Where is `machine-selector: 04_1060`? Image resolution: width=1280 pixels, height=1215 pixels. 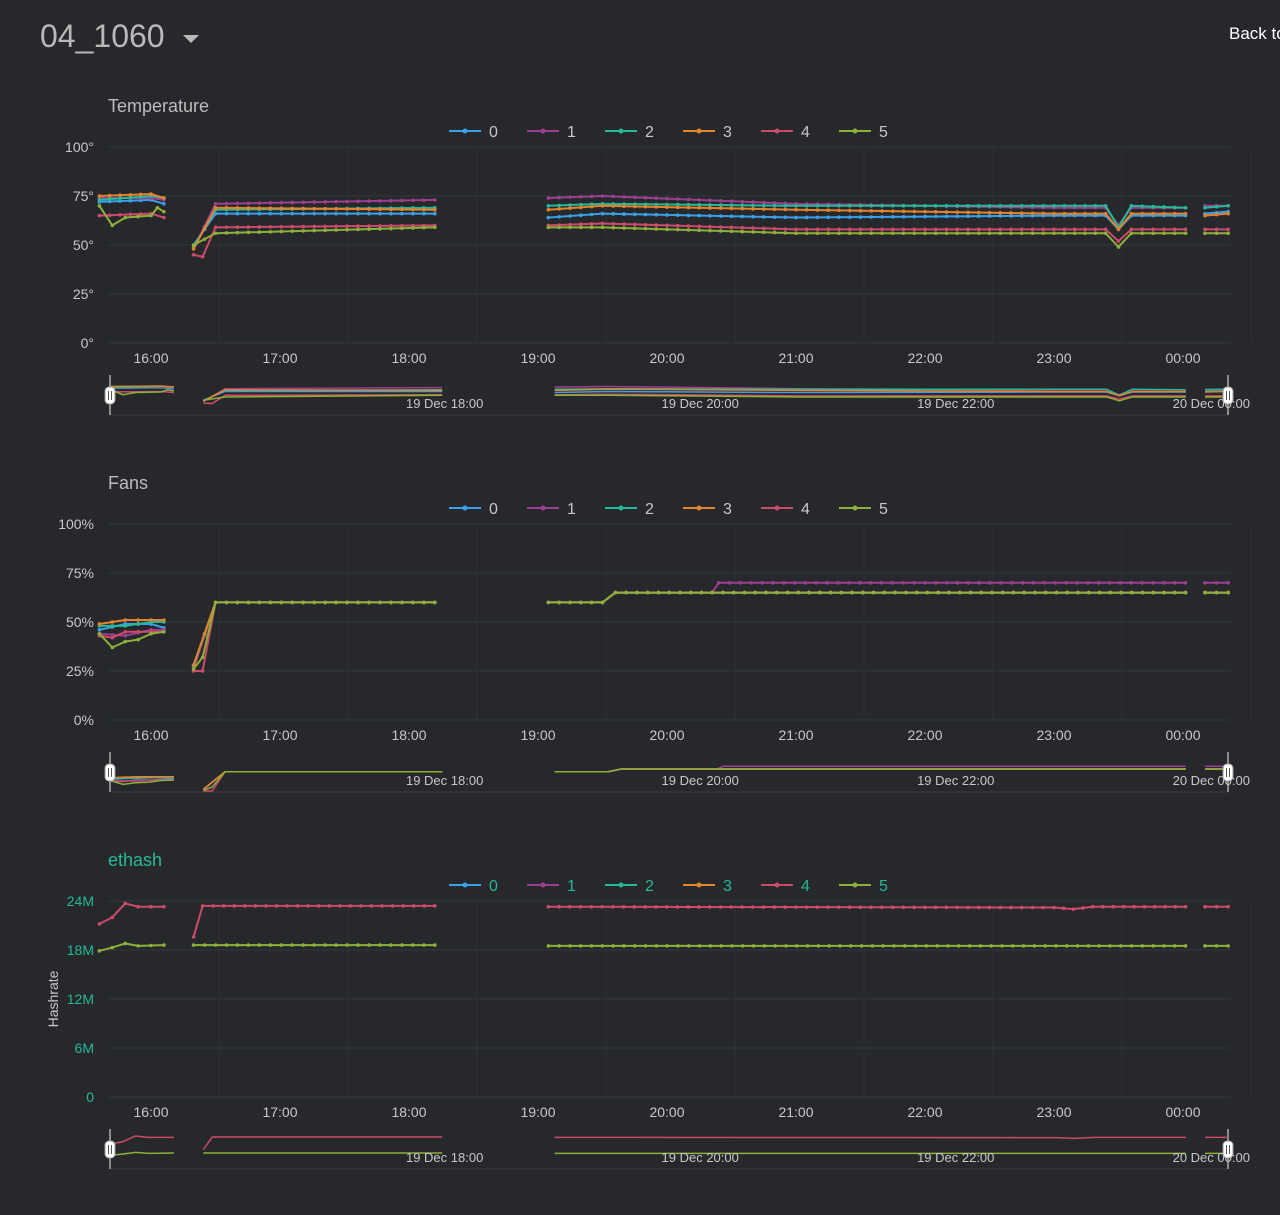
machine-selector: 04_1060 is located at coordinates (119, 36).